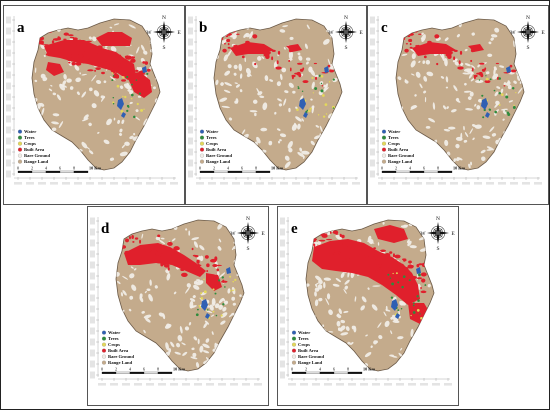 This screenshot has height=410, width=550. I want to click on panel-label: b, so click(203, 28).